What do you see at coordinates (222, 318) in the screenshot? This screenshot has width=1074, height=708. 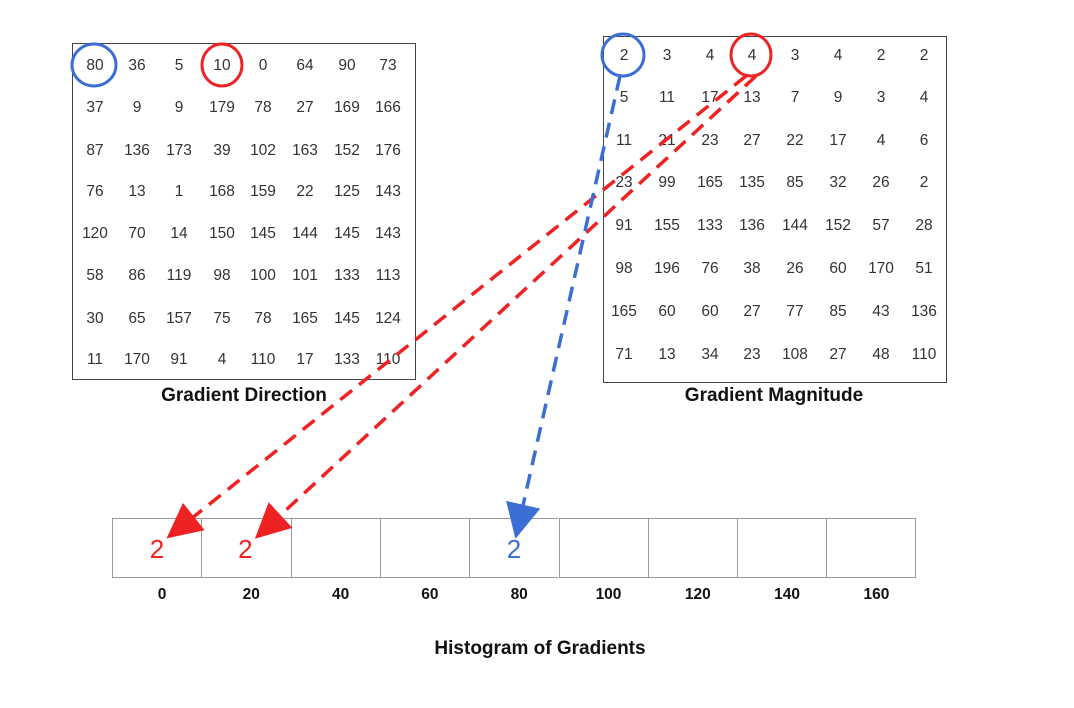 I see `direction-cell: 75` at bounding box center [222, 318].